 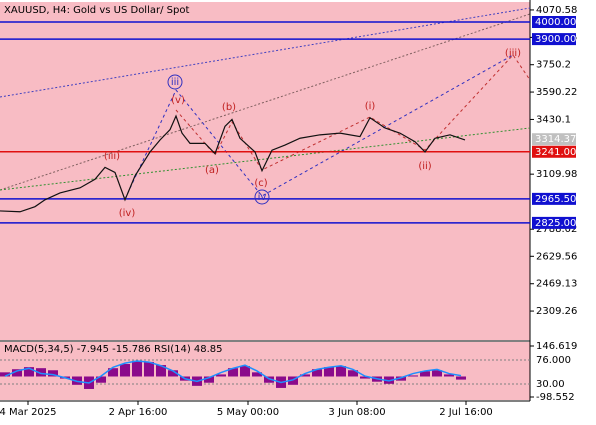 I want to click on wave-label: (c), so click(x=260, y=183).